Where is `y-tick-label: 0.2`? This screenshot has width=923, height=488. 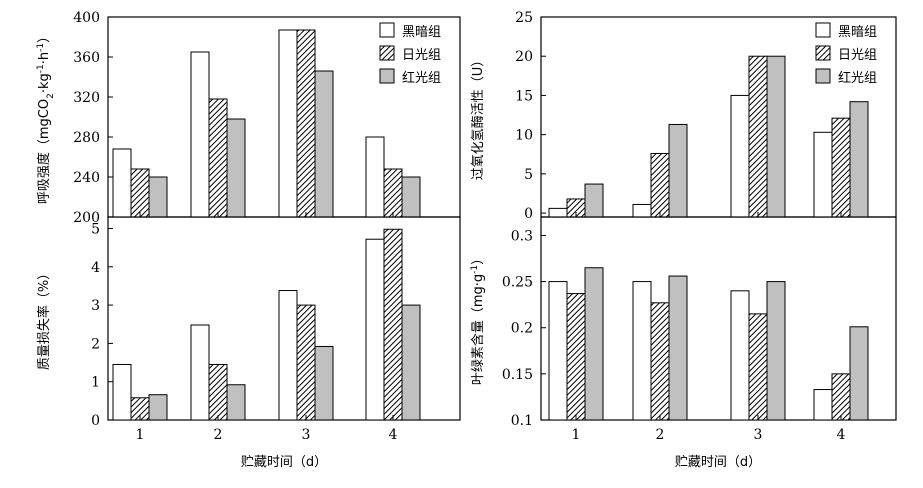
y-tick-label: 0.2 is located at coordinates (522, 329).